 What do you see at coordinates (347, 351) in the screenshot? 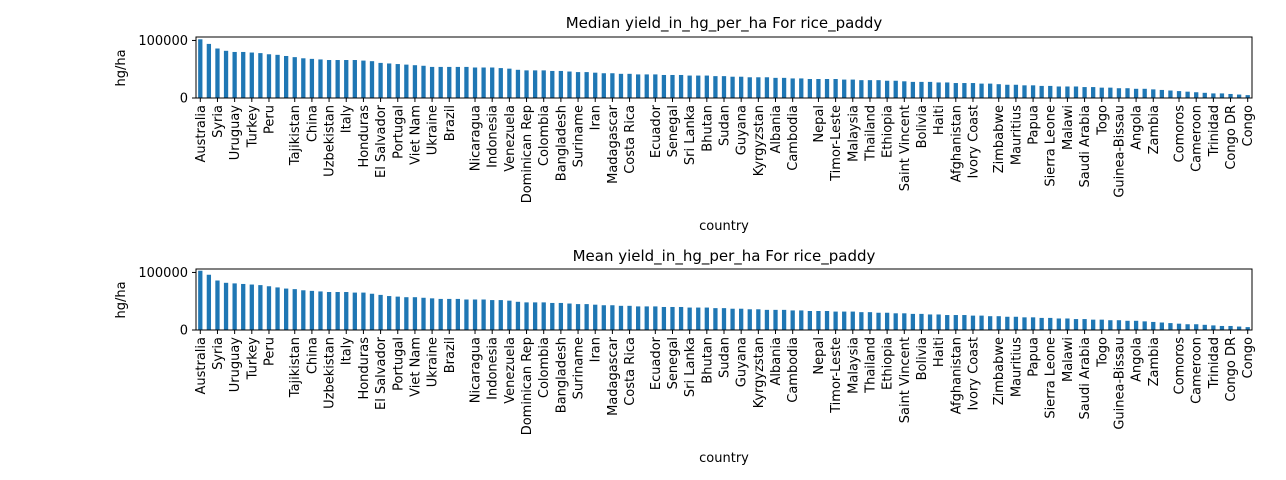
I see `x-tick-label: Italy` at bounding box center [347, 351].